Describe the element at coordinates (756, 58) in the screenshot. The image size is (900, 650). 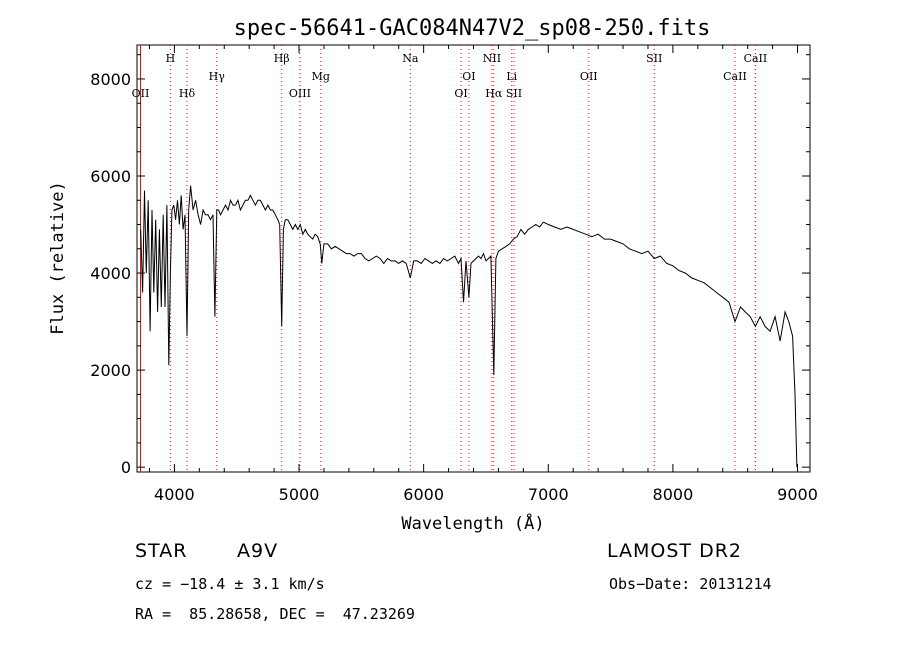
I see `line-label-17: CaII` at that location.